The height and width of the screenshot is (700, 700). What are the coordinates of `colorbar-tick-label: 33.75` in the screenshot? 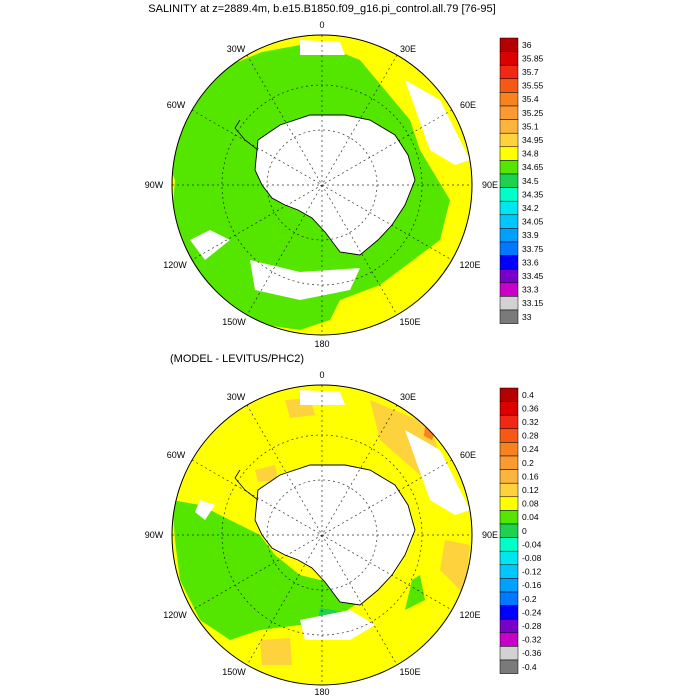 It's located at (533, 249).